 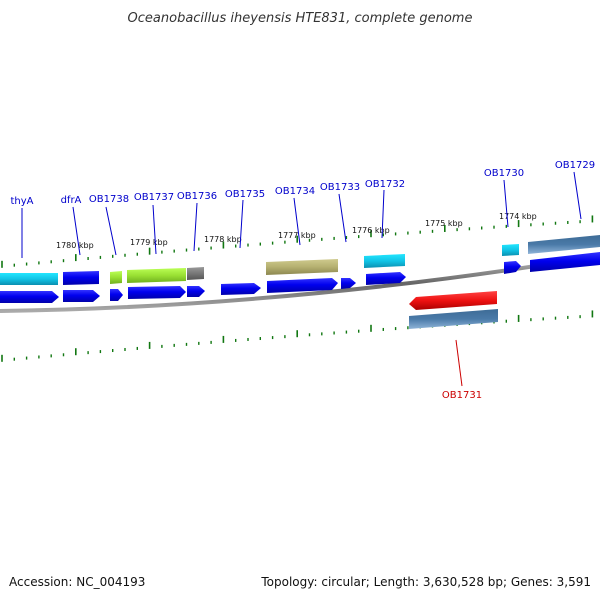 What do you see at coordinates (157, 292) in the screenshot?
I see `cds-OB1737-arrow` at bounding box center [157, 292].